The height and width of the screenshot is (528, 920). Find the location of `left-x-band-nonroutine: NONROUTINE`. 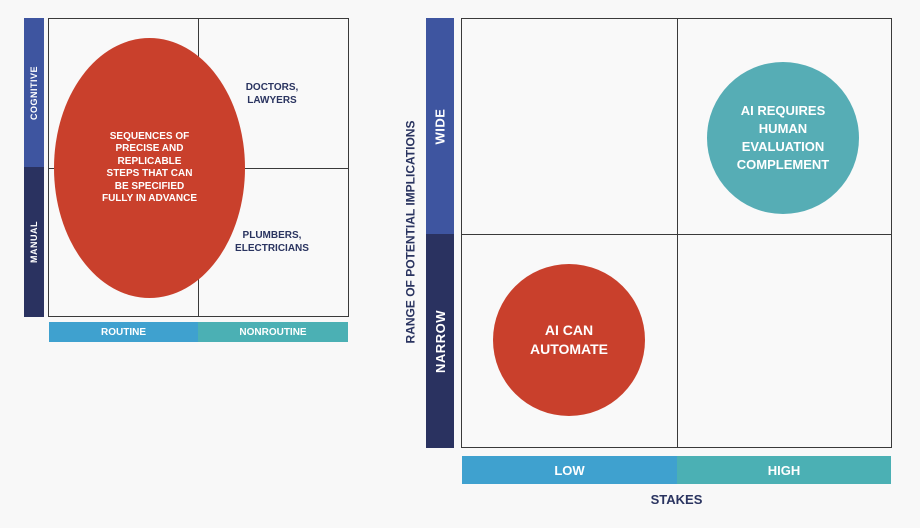

left-x-band-nonroutine: NONROUTINE is located at coordinates (273, 332).